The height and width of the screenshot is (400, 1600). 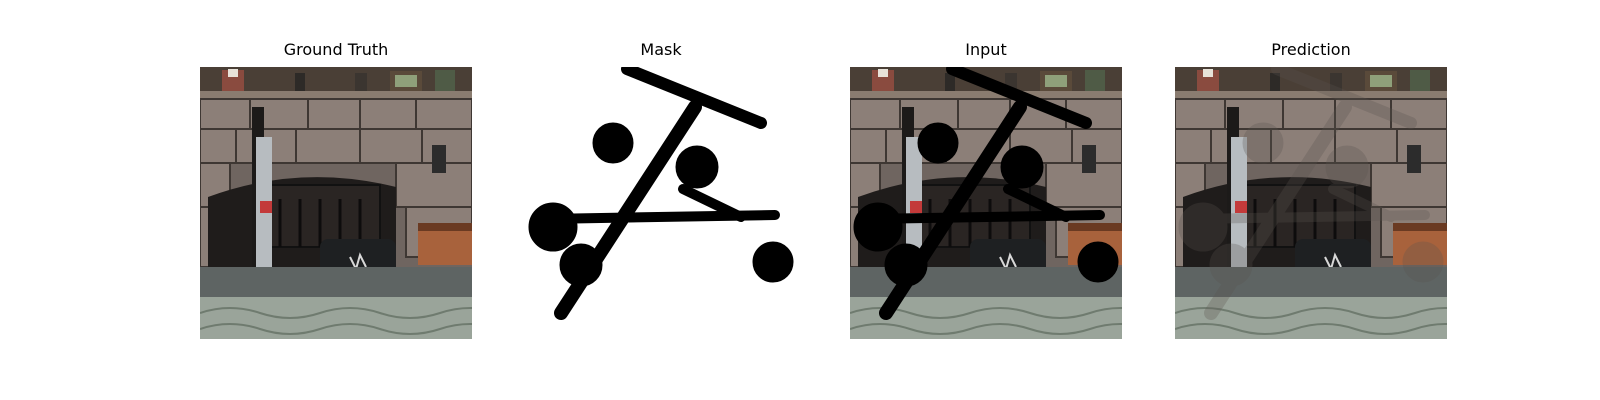 I want to click on panel-title: Ground Truth, so click(x=336, y=49).